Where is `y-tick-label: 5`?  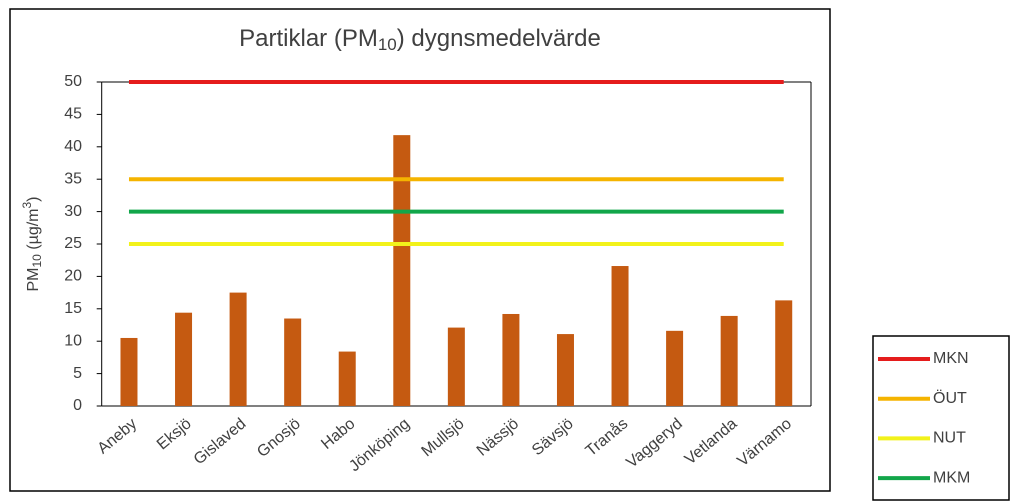 y-tick-label: 5 is located at coordinates (77, 373).